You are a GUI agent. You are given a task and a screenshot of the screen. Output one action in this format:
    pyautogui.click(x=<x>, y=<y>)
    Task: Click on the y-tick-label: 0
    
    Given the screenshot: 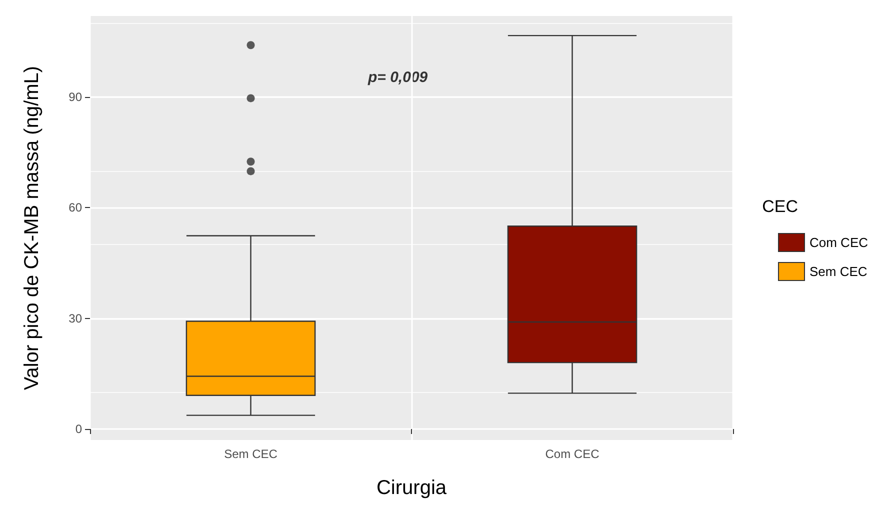 What is the action you would take?
    pyautogui.click(x=78, y=429)
    